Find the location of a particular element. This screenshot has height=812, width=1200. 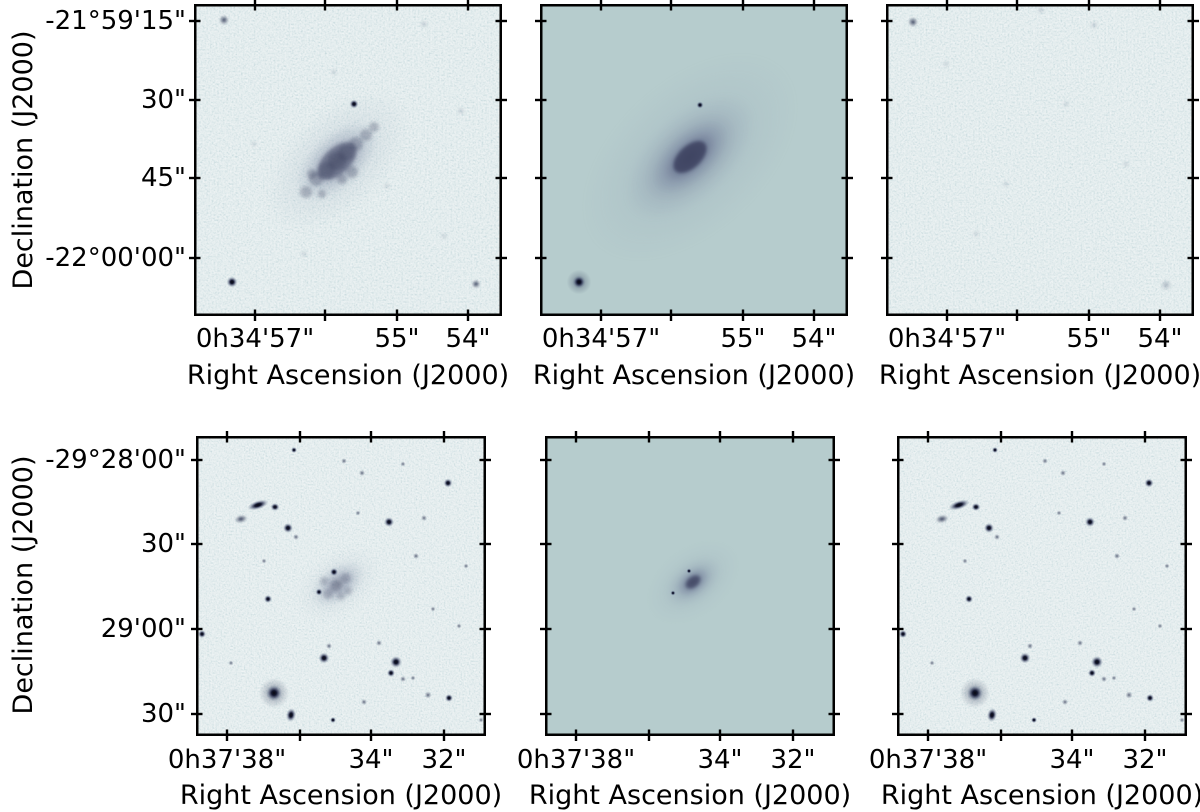

panel-row1-data-image is located at coordinates (348, 160).